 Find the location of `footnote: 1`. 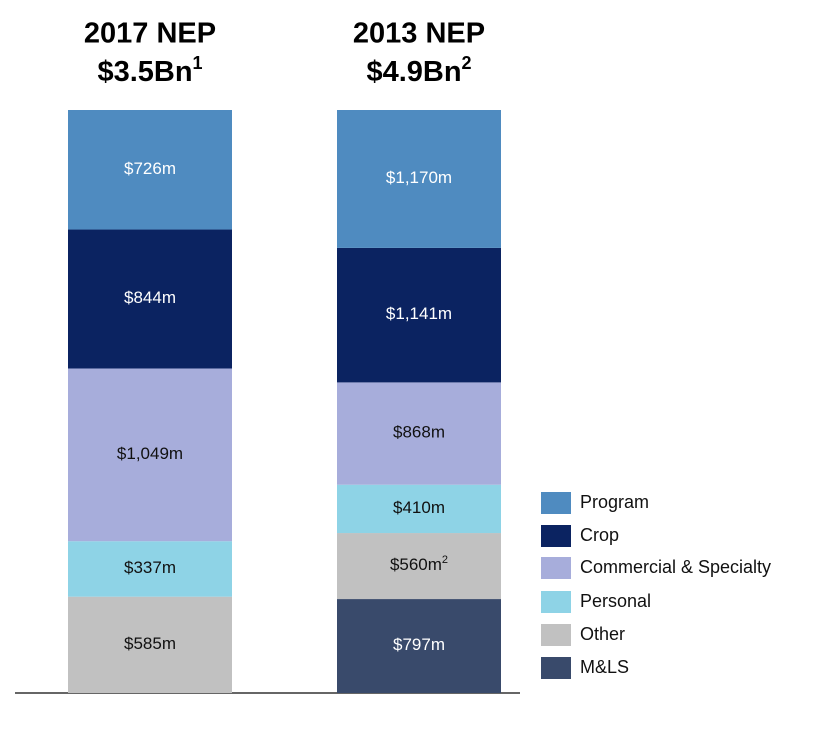

footnote: 1 is located at coordinates (198, 63).